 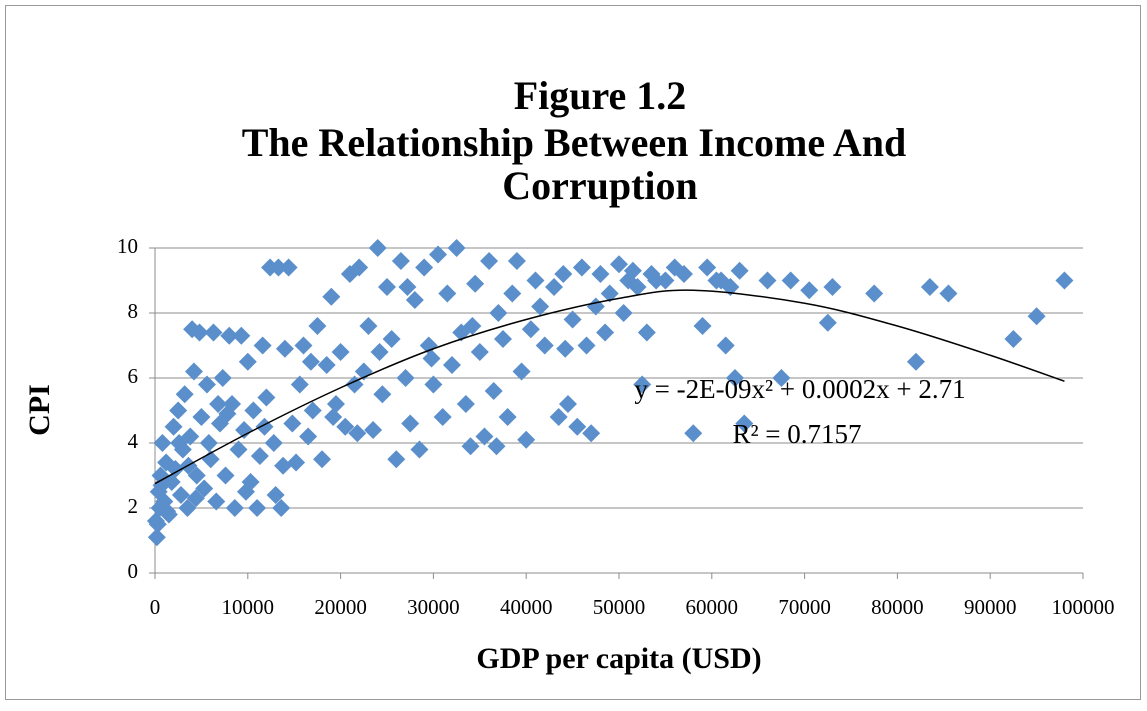 I want to click on x-axis-title: GDP per capita (USD), so click(x=618, y=658).